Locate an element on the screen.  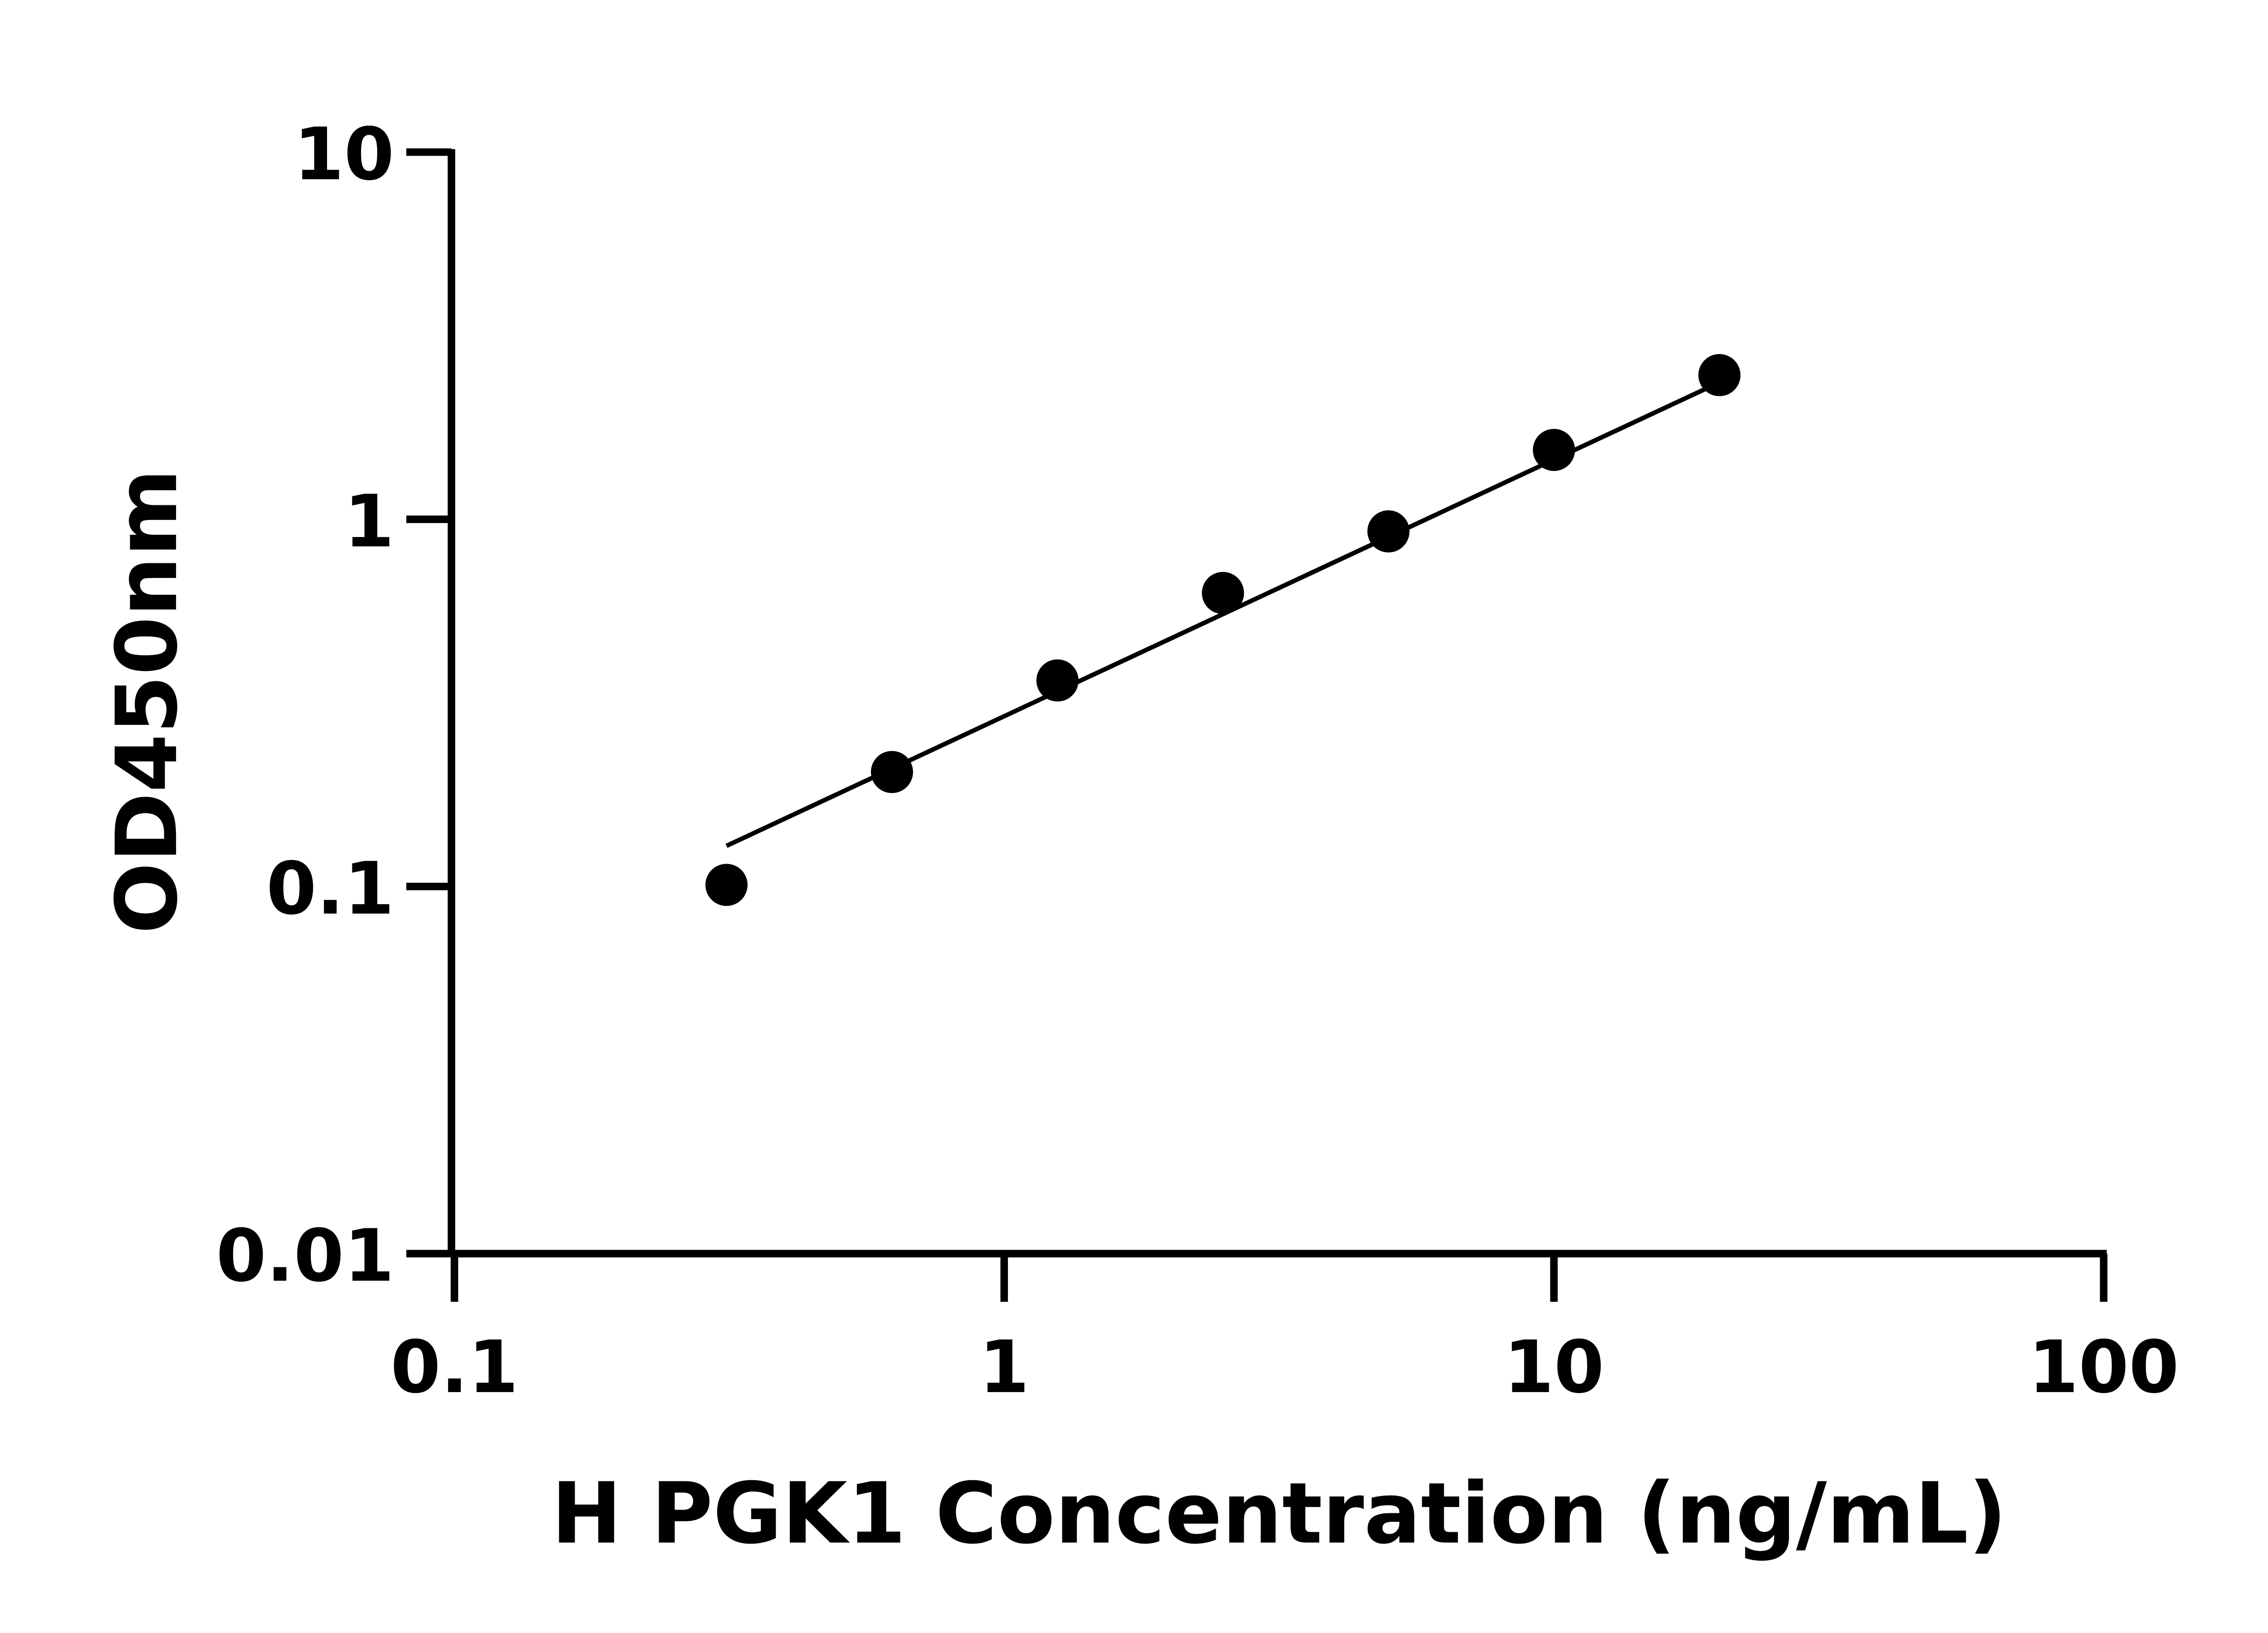
x-tick-label: 10 is located at coordinates (1554, 1367).